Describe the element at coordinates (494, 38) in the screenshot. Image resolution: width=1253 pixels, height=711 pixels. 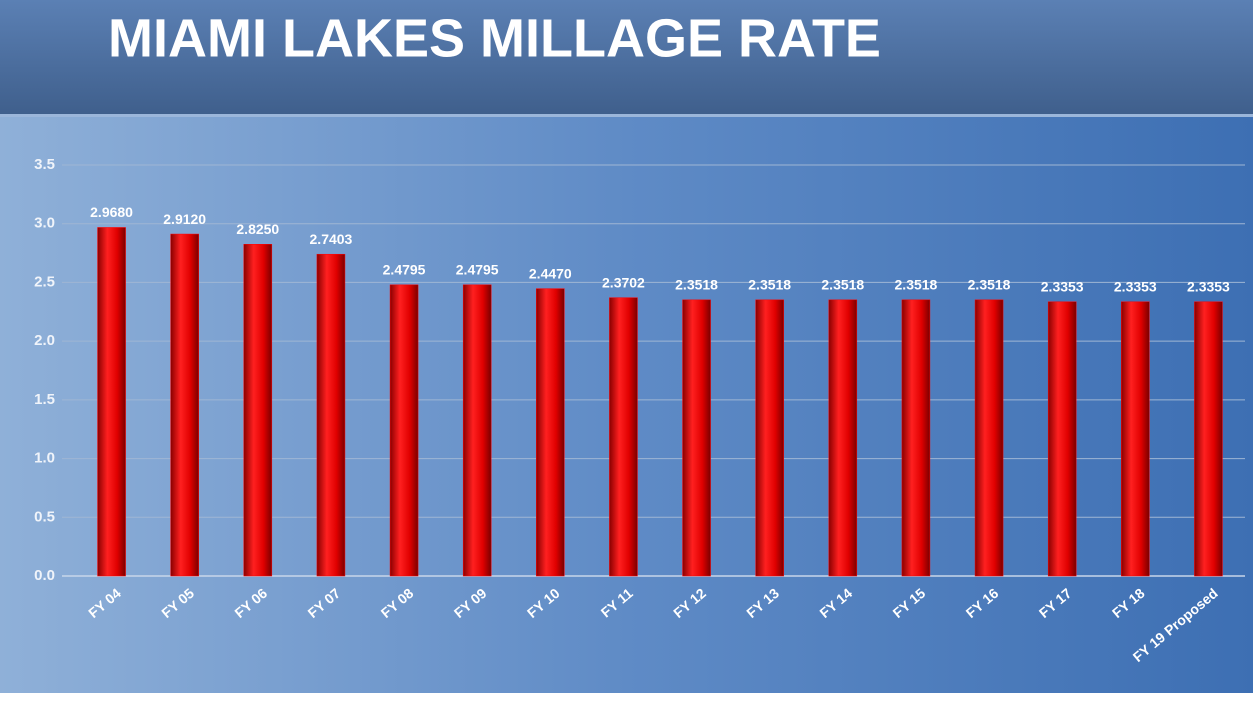
I see `chart-title: MIAMI LAKES MILLAGE RATE` at that location.